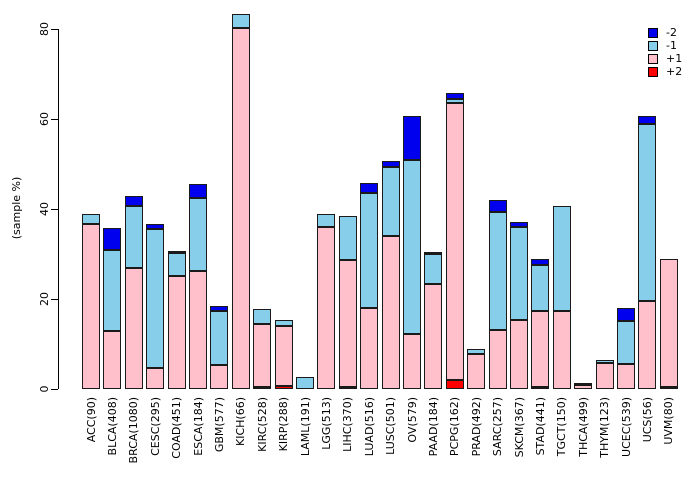 Image resolution: width=700 pixels, height=480 pixels. Describe the element at coordinates (177, 428) in the screenshot. I see `x-axis-label: COAD(451)` at that location.